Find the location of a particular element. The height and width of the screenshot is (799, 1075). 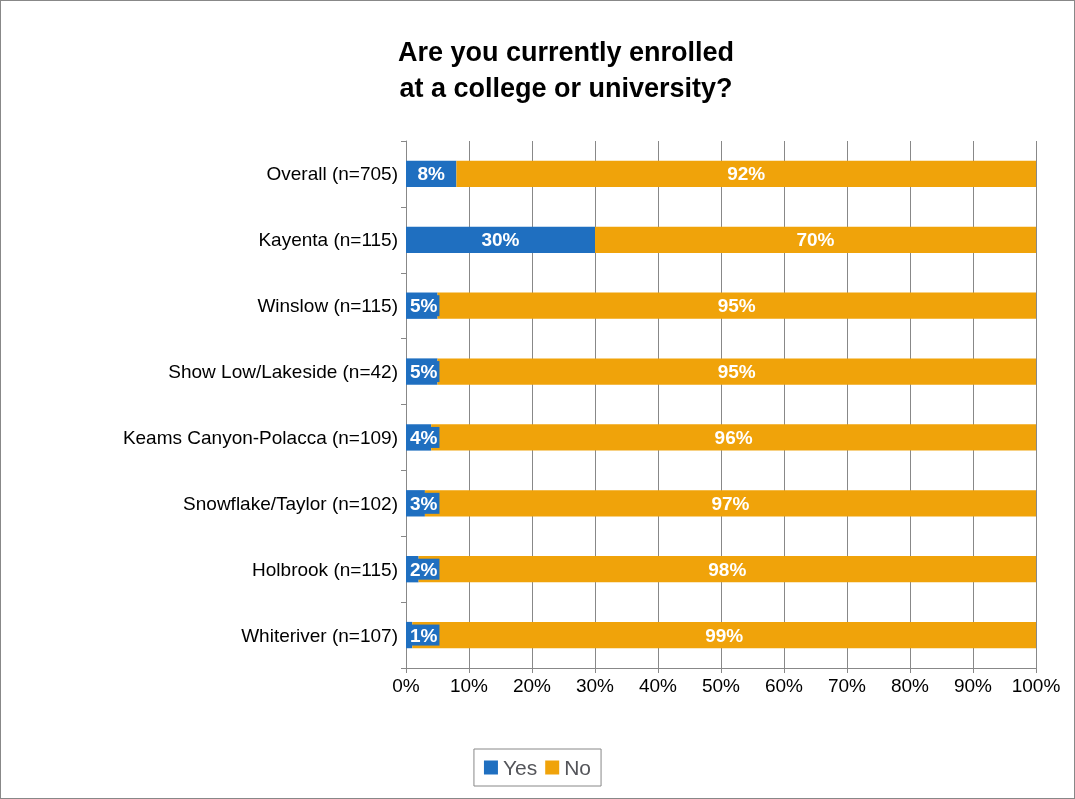

data-label: 70% is located at coordinates (815, 240).